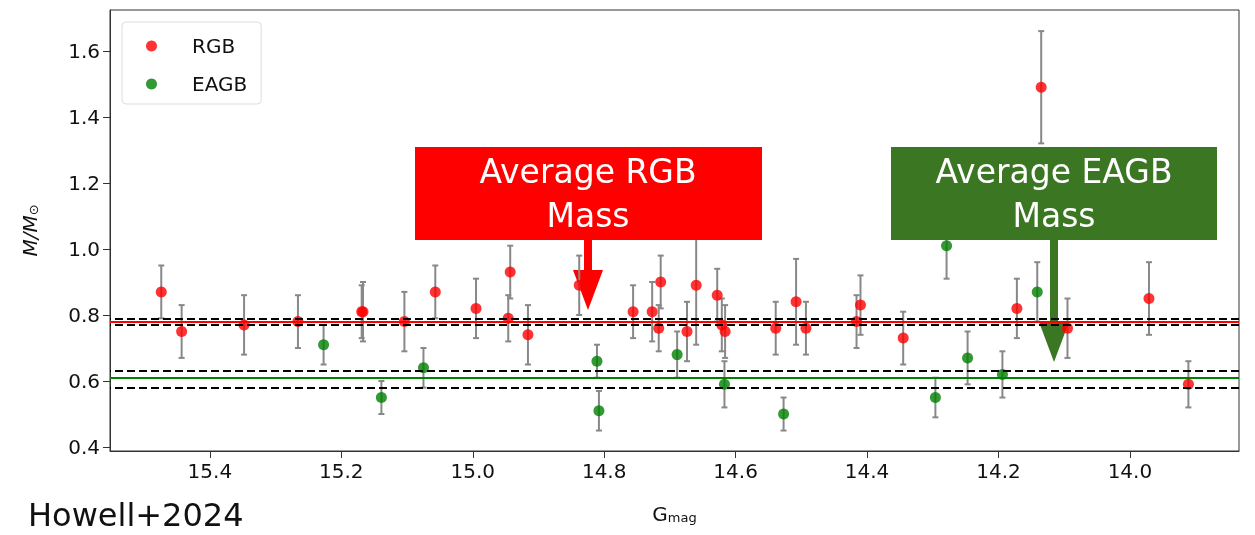 Image resolution: width=1255 pixels, height=535 pixels. Describe the element at coordinates (867, 471) in the screenshot. I see `x-tick-label: 14.4` at that location.